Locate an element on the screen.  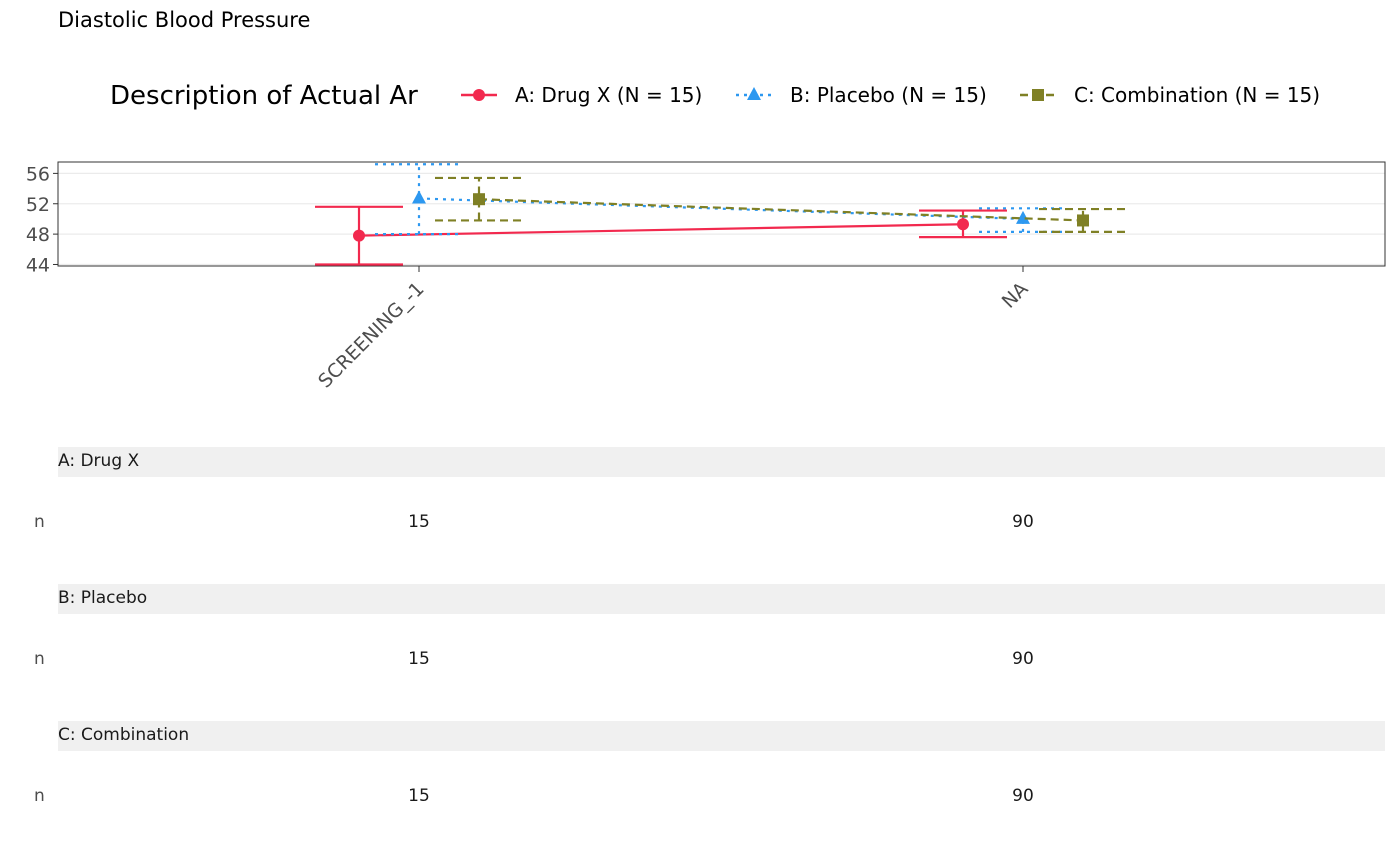
legend-title: Description of Actual Ar is located at coordinates (264, 96).